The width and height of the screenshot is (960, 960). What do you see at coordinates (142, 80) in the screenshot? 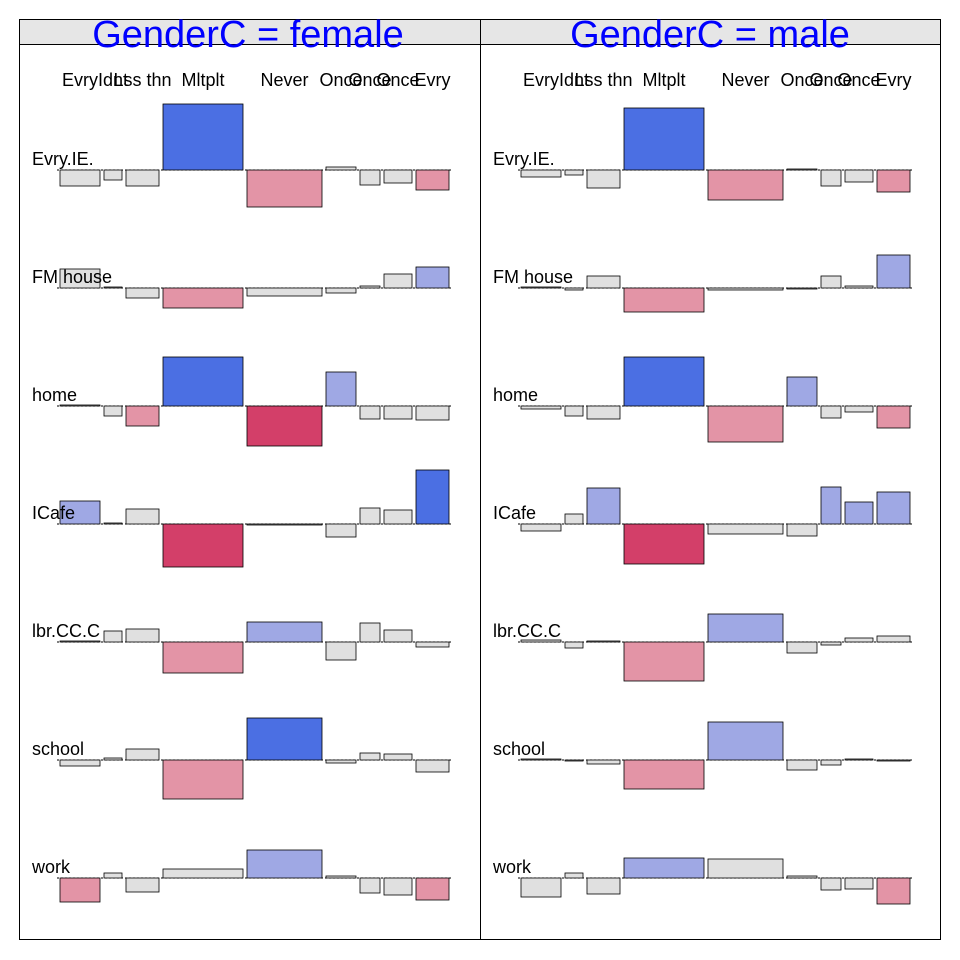
I see `column-label: Lss thn` at bounding box center [142, 80].